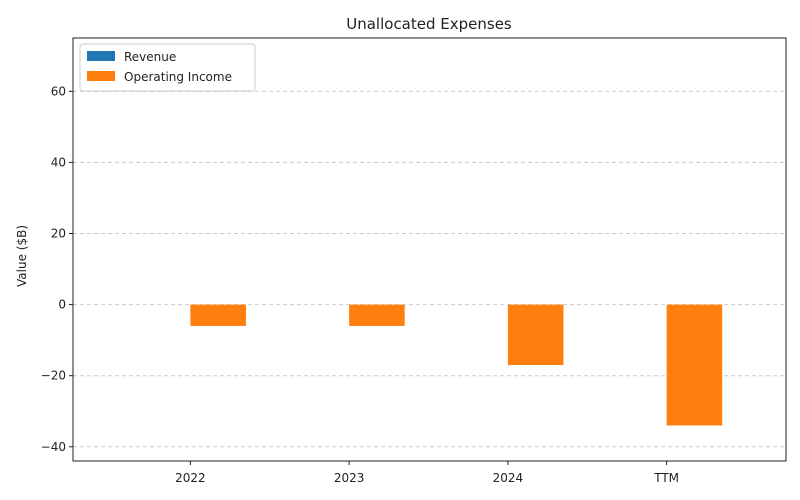 The width and height of the screenshot is (800, 500). I want to click on legend: Revenue Operating Income, so click(167, 67).